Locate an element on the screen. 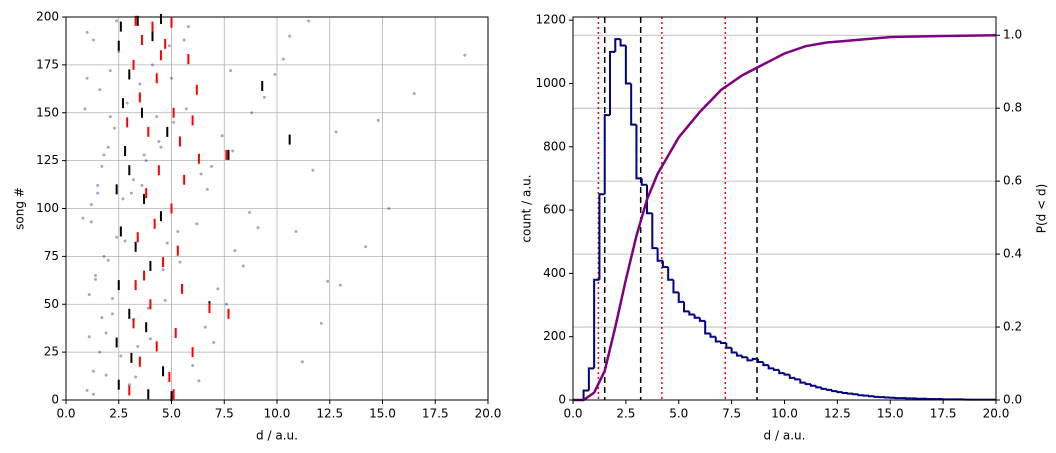 The width and height of the screenshot is (1056, 453). y-tick-label: 175 is located at coordinates (47, 64).